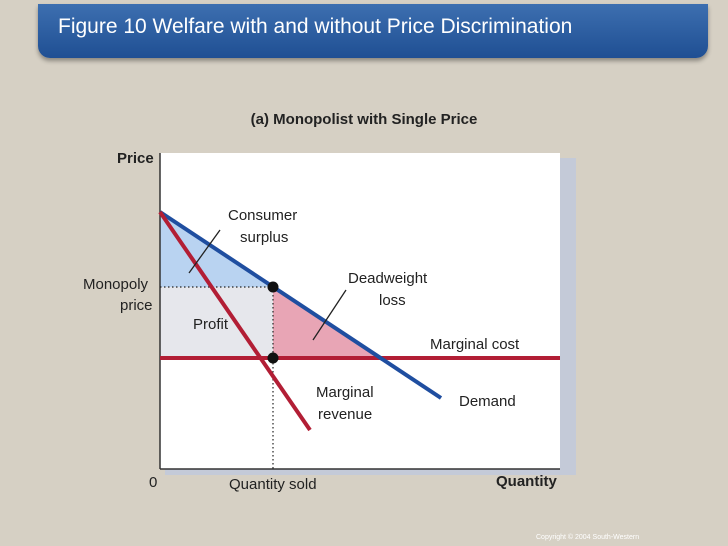  What do you see at coordinates (135, 158) in the screenshot?
I see `y-axis-label: Price` at bounding box center [135, 158].